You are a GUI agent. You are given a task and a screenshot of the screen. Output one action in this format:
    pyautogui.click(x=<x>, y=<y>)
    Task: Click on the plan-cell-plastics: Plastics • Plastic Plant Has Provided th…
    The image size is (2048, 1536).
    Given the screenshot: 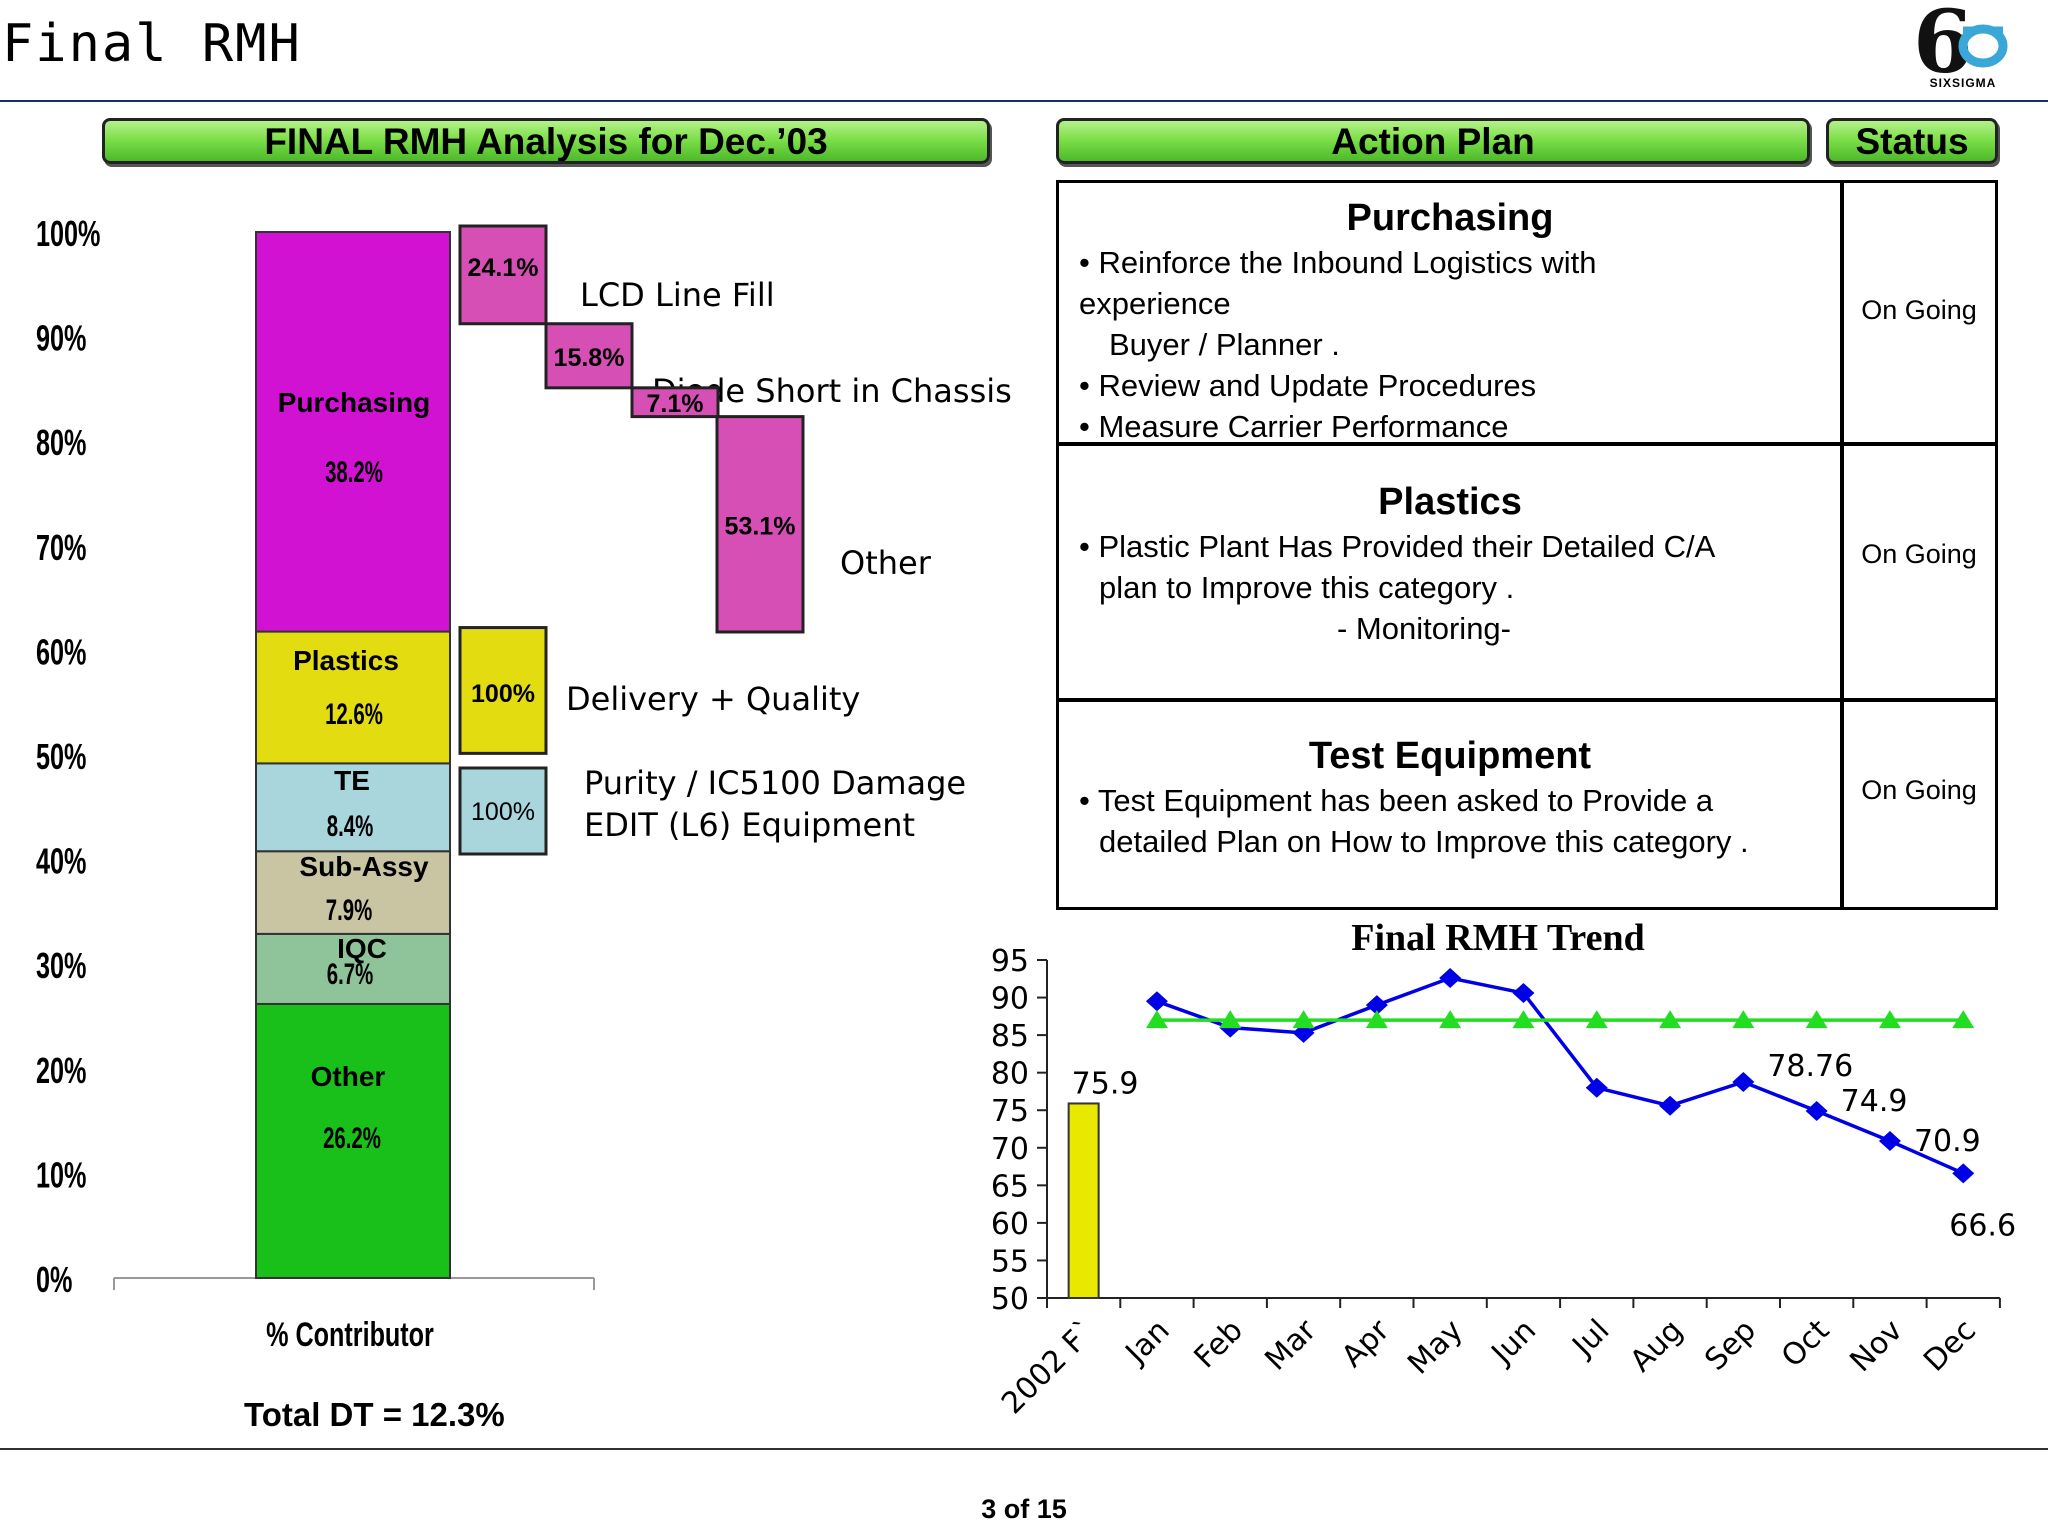 What is the action you would take?
    pyautogui.click(x=1450, y=572)
    